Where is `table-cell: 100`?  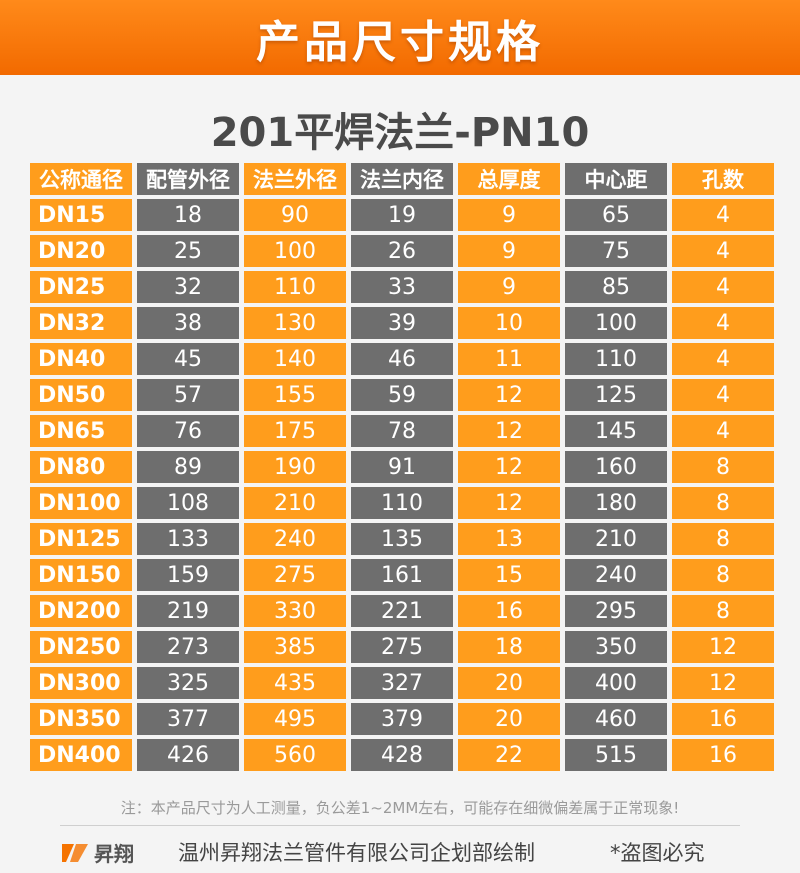
table-cell: 100 is located at coordinates (616, 323).